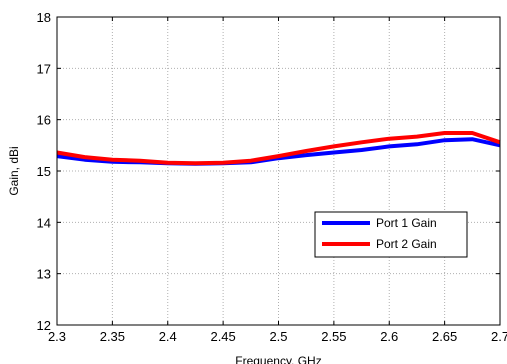  What do you see at coordinates (44, 120) in the screenshot?
I see `y-tick-label: 16` at bounding box center [44, 120].